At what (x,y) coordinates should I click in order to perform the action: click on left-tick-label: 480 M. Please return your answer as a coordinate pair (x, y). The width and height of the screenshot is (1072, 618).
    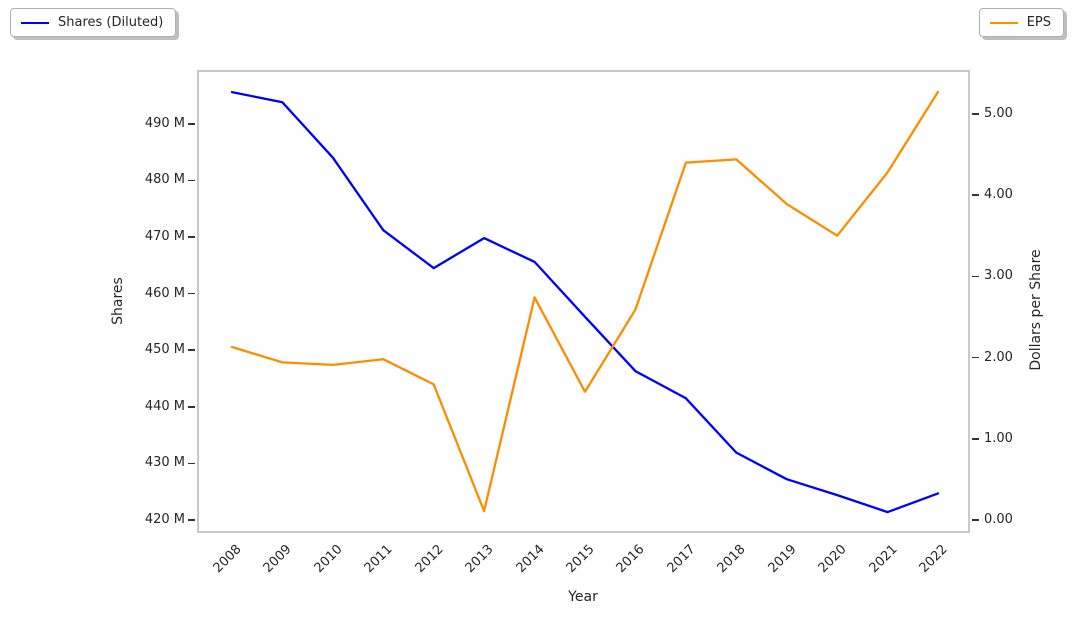
    Looking at the image, I should click on (164, 180).